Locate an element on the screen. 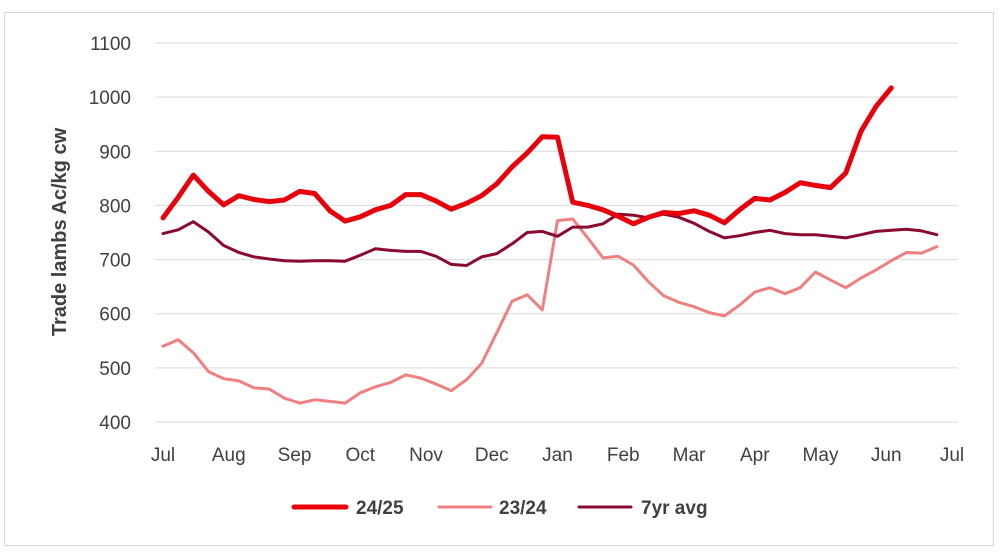 The width and height of the screenshot is (1000, 553). x-tick-label: Dec is located at coordinates (492, 455).